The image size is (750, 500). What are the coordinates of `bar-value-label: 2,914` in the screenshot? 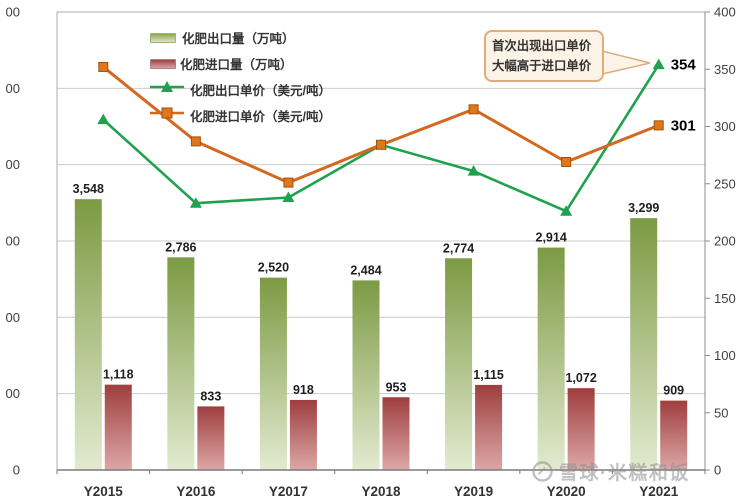 It's located at (551, 238).